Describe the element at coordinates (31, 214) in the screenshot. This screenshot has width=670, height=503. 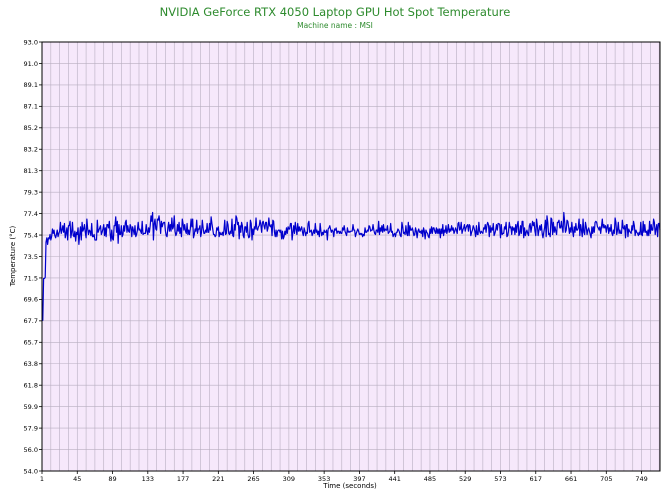
I see `y-tick-label: 77.4` at that location.